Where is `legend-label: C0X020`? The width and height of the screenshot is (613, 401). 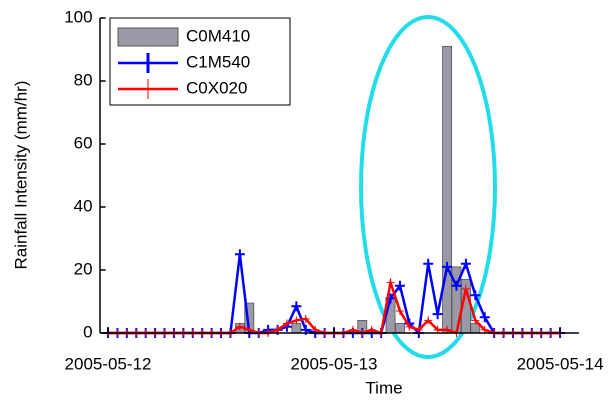
legend-label: C0X020 is located at coordinates (216, 87).